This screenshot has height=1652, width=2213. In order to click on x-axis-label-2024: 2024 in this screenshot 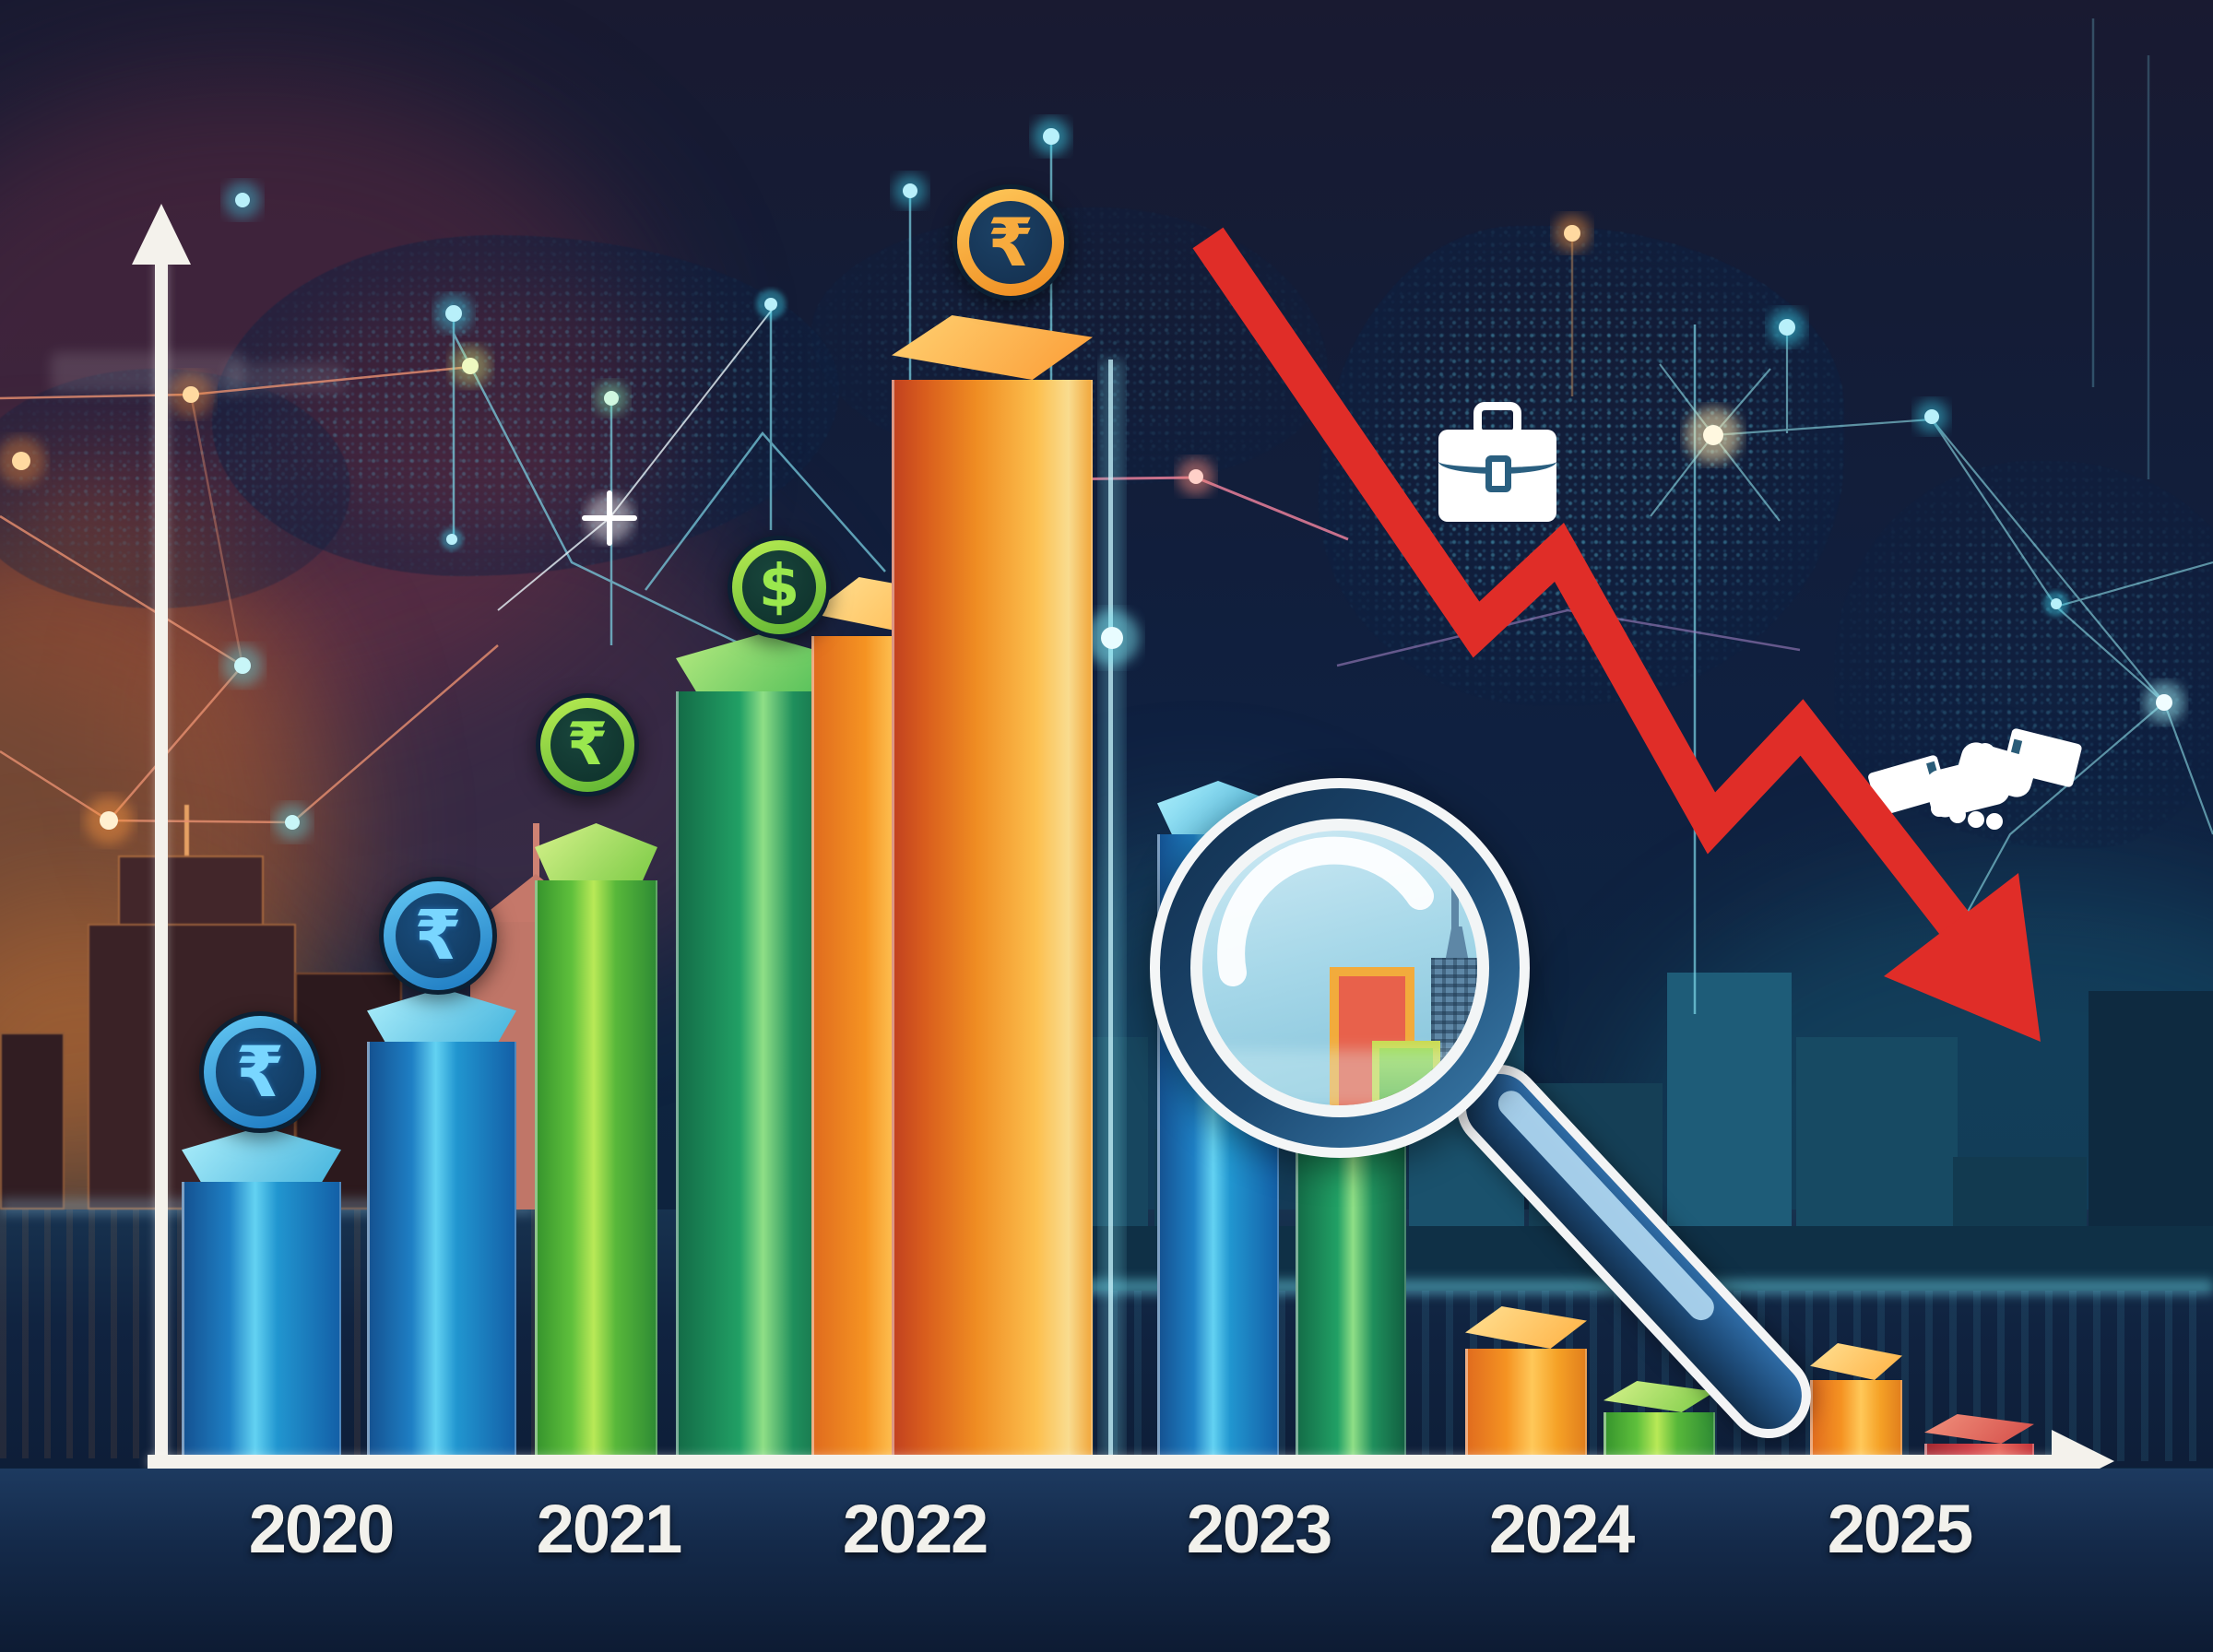, I will do `click(1562, 1529)`.